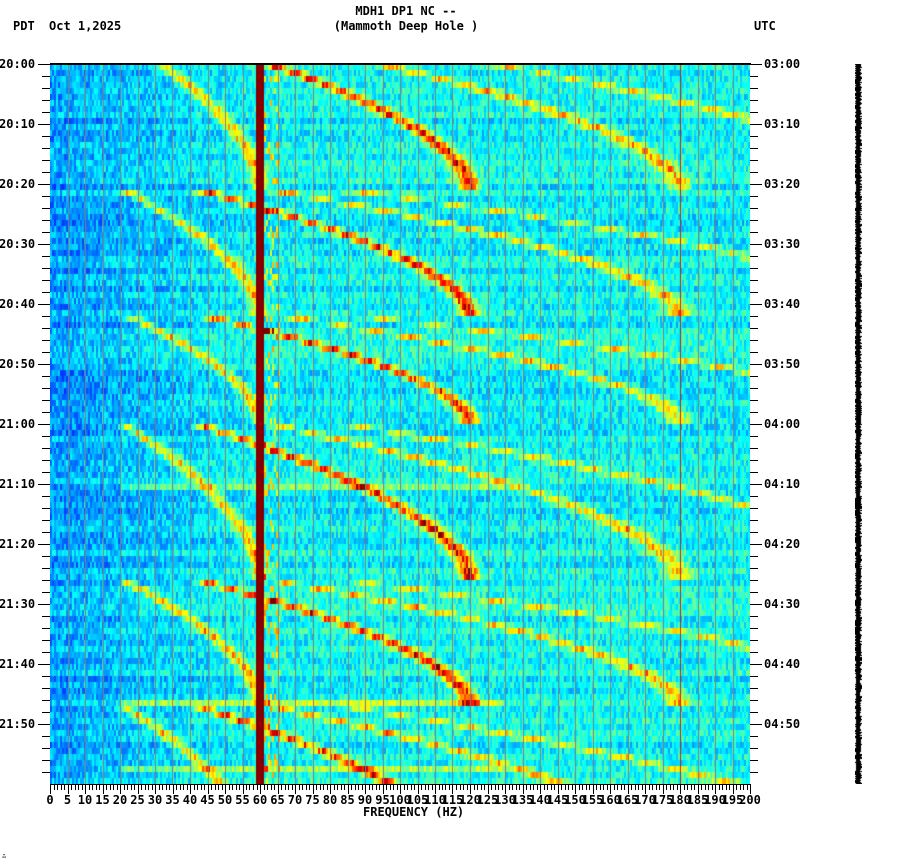 Image resolution: width=902 pixels, height=868 pixels. I want to click on y-tick-label-right: 04:00, so click(782, 424).